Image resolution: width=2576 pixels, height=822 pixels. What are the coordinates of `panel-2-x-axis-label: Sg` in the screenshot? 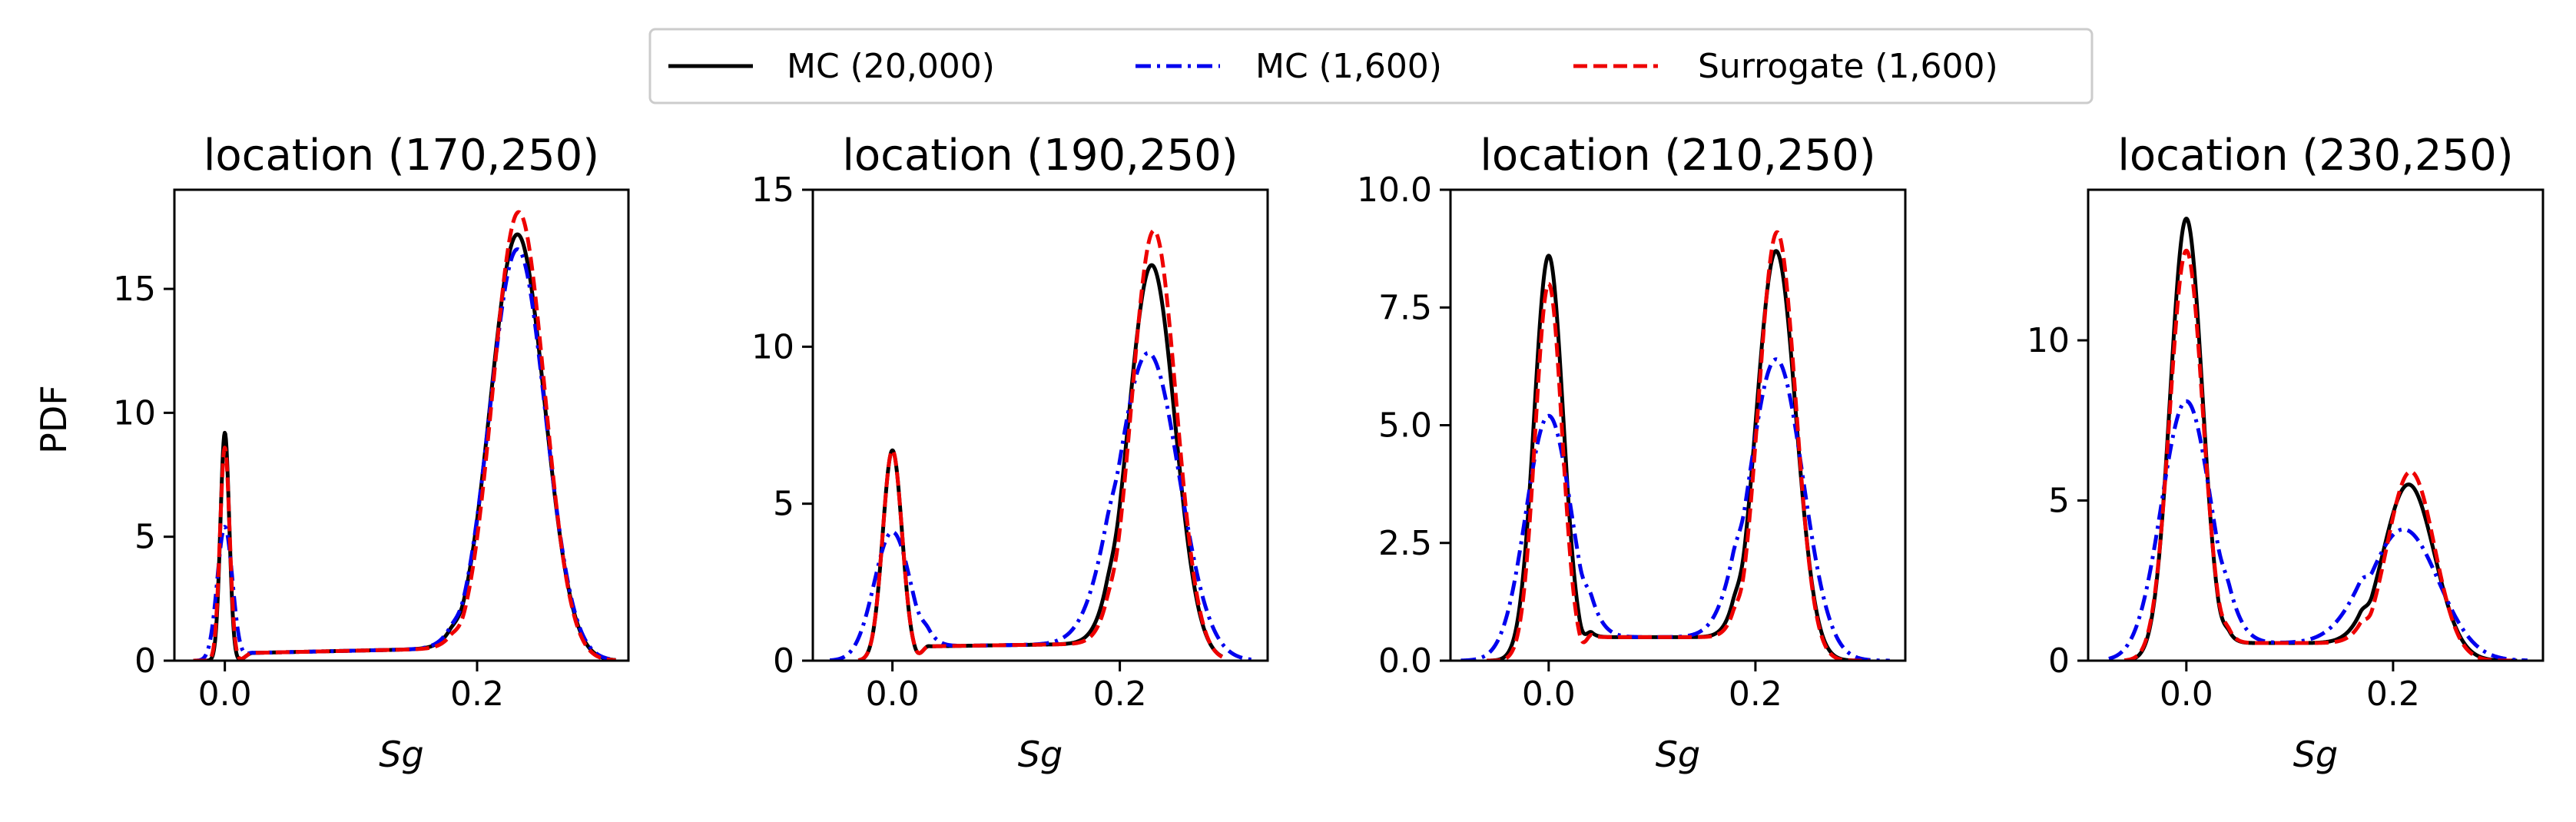 It's located at (1040, 754).